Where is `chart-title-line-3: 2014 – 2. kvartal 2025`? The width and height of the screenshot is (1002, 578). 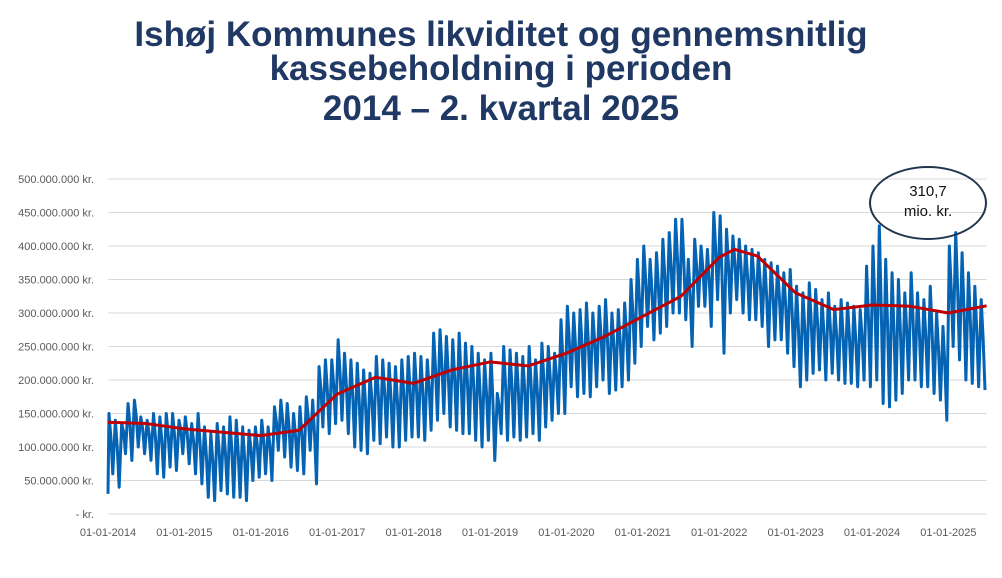 chart-title-line-3: 2014 – 2. kvartal 2025 is located at coordinates (501, 108).